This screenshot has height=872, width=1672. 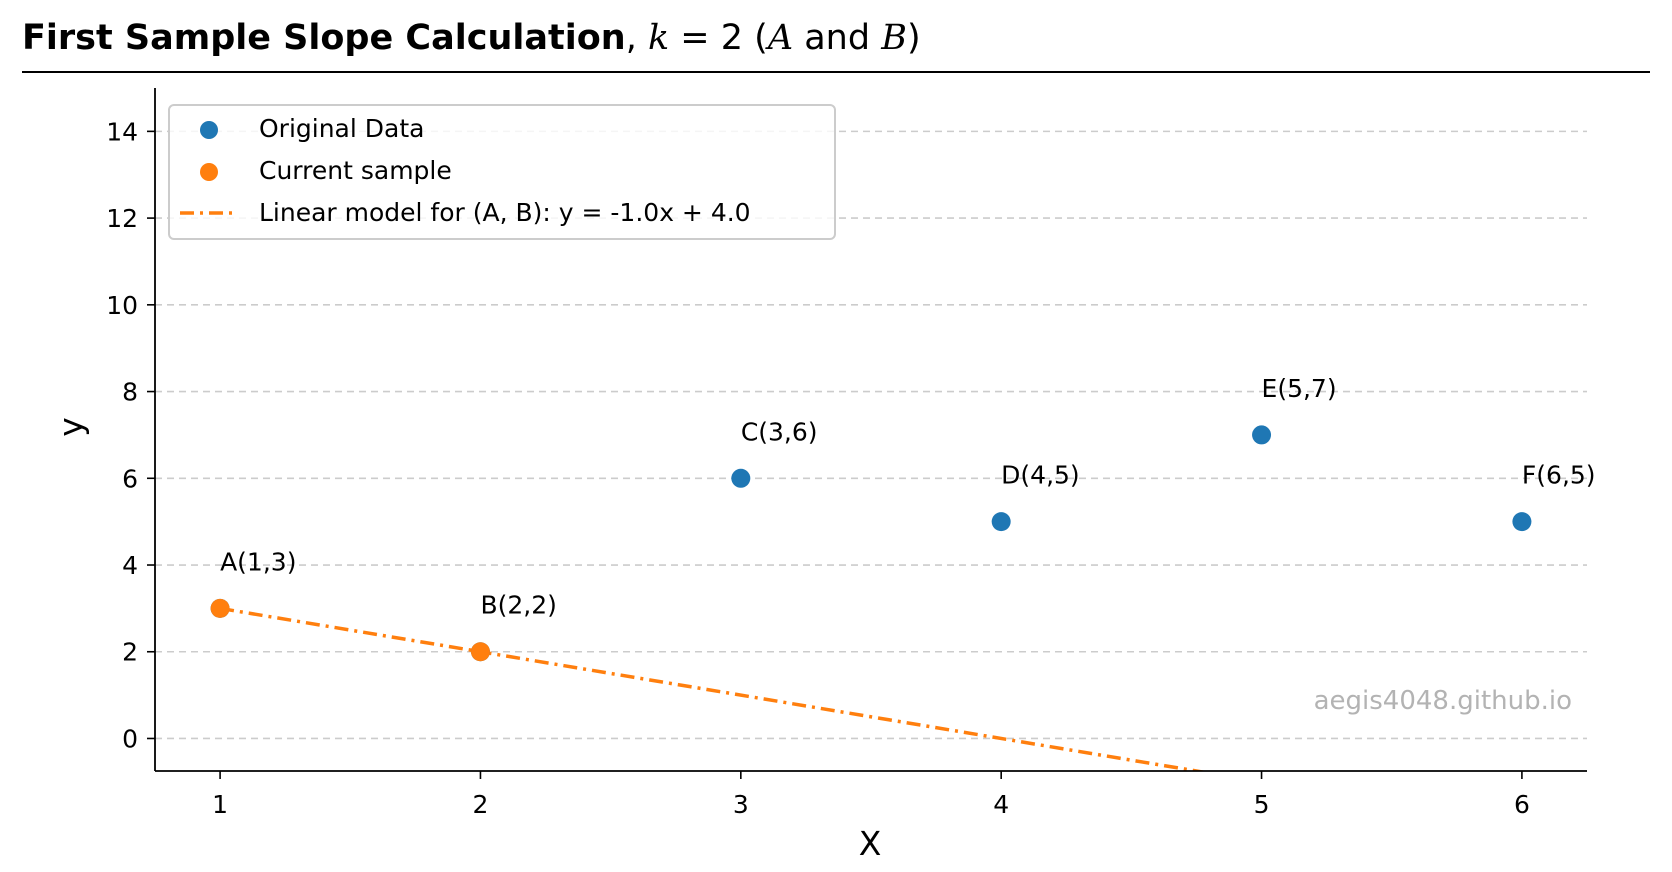 I want to click on model-line, so click(x=713, y=688).